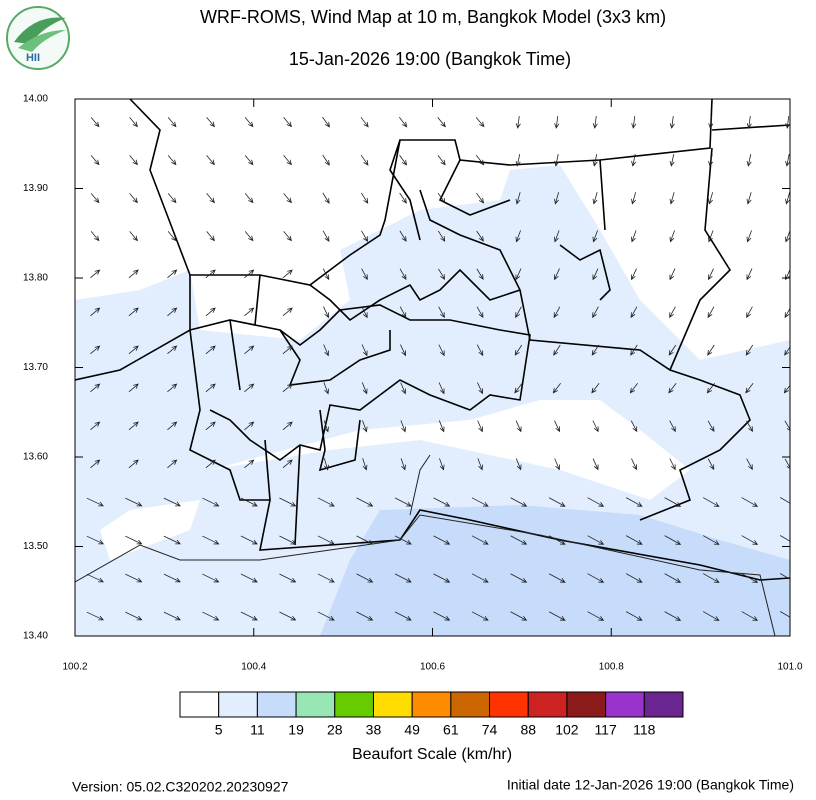  I want to click on x-tick-label: 100.4, so click(253, 667).